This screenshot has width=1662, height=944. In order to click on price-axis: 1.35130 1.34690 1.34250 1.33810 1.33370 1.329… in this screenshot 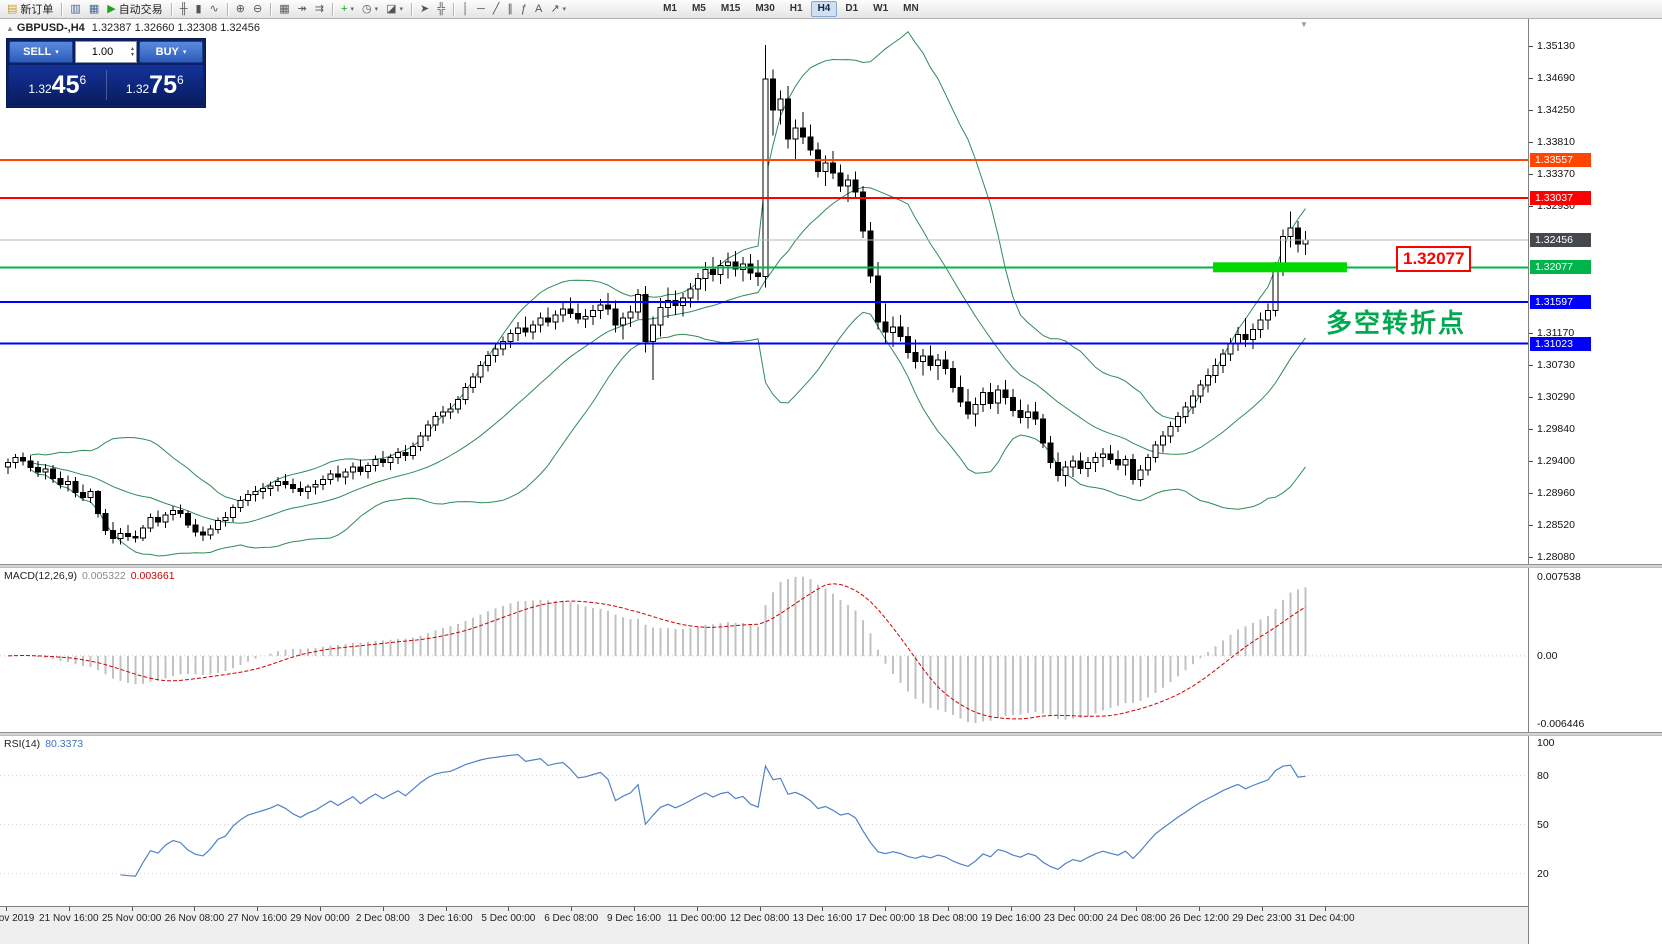, I will do `click(1595, 481)`.